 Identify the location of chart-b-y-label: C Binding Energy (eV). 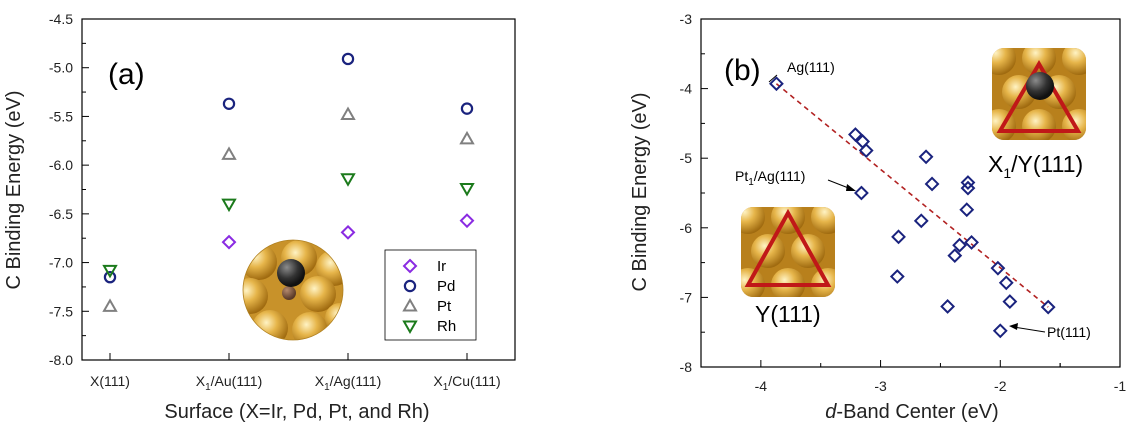
(640, 192).